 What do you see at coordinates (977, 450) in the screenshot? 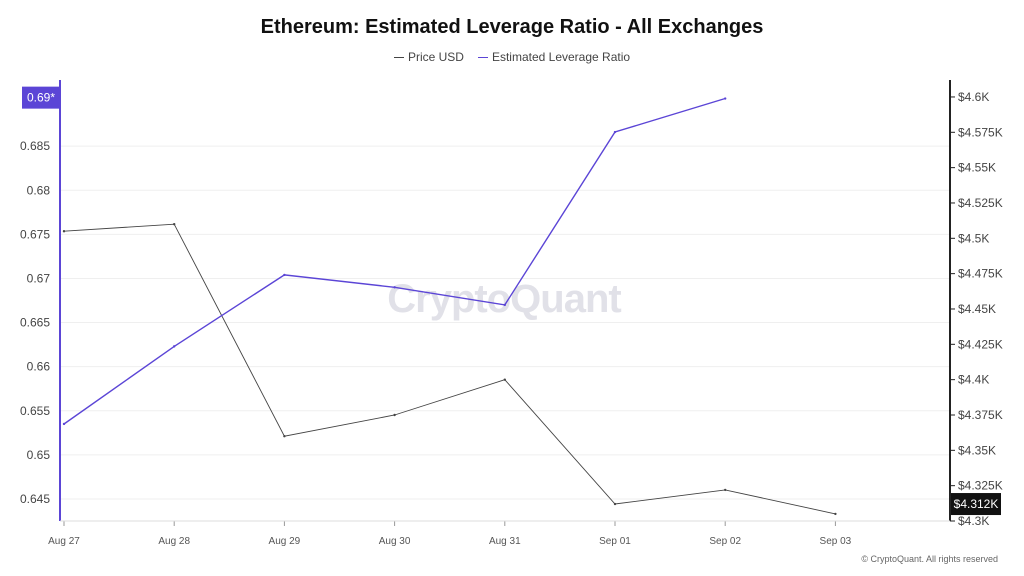
I see `y-right-tick-label: $4.35K` at bounding box center [977, 450].